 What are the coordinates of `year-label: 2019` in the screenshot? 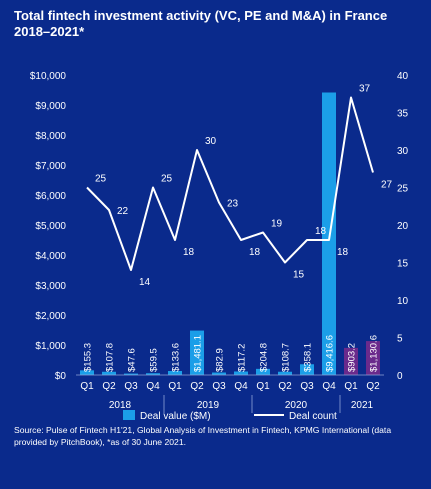 It's located at (208, 405).